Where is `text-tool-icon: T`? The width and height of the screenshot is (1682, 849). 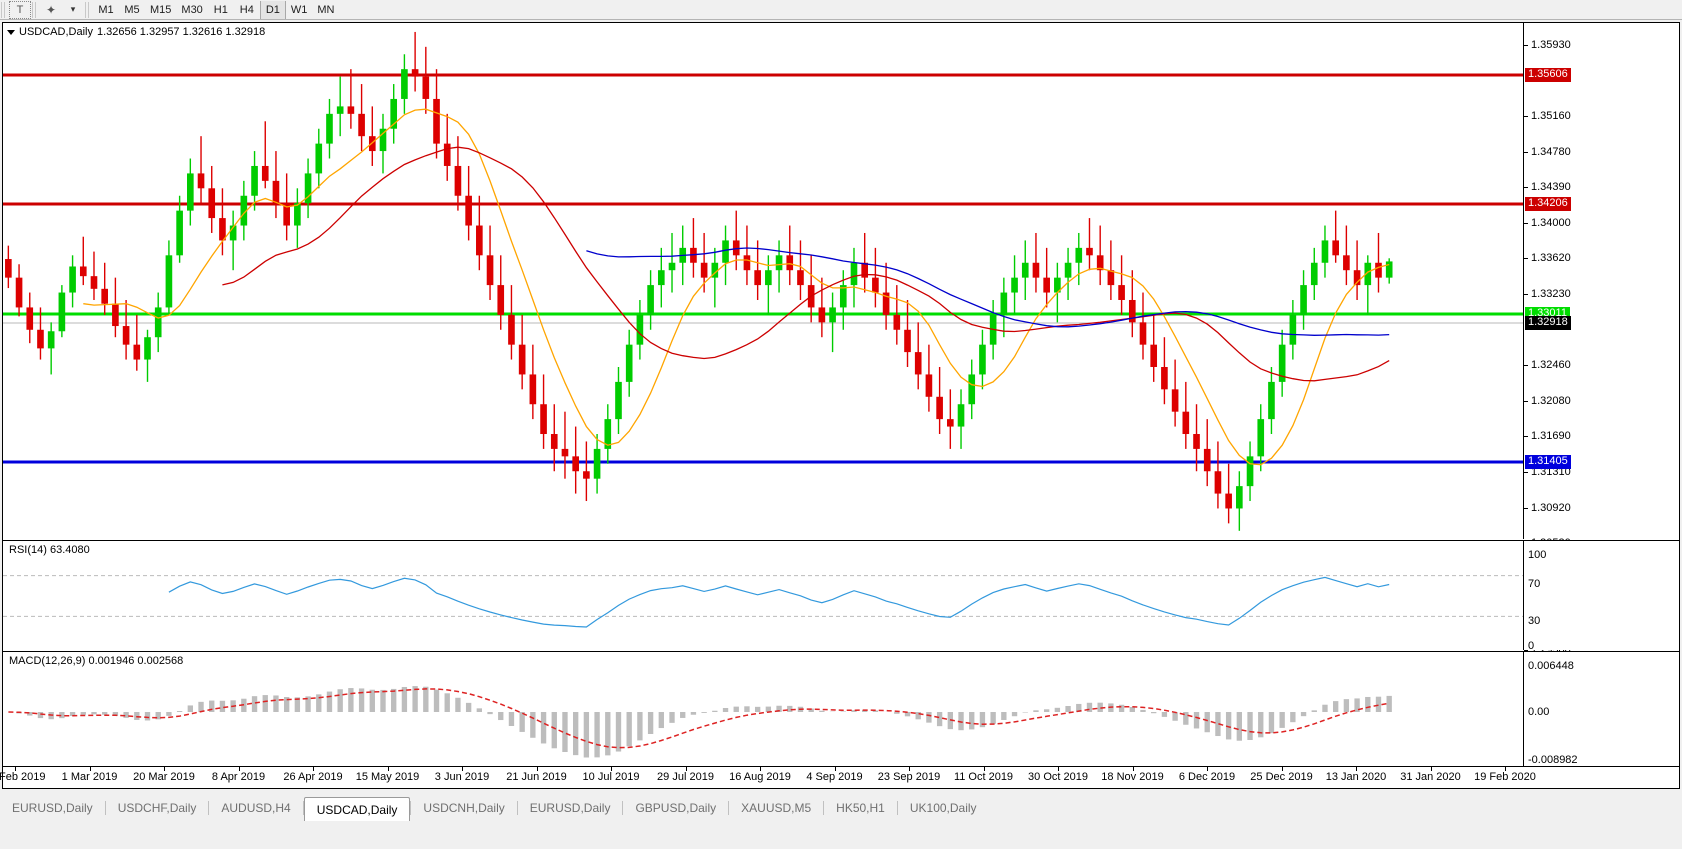
text-tool-icon: T is located at coordinates (20, 9).